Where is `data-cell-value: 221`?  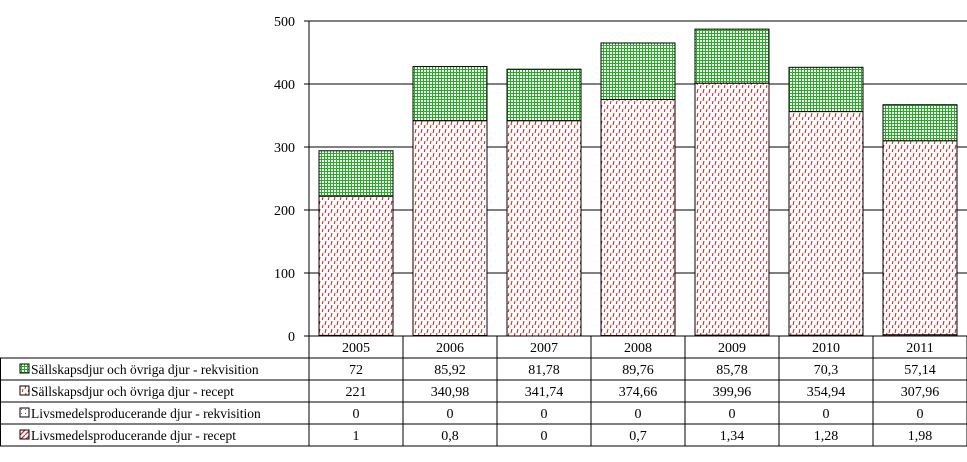
data-cell-value: 221 is located at coordinates (356, 392).